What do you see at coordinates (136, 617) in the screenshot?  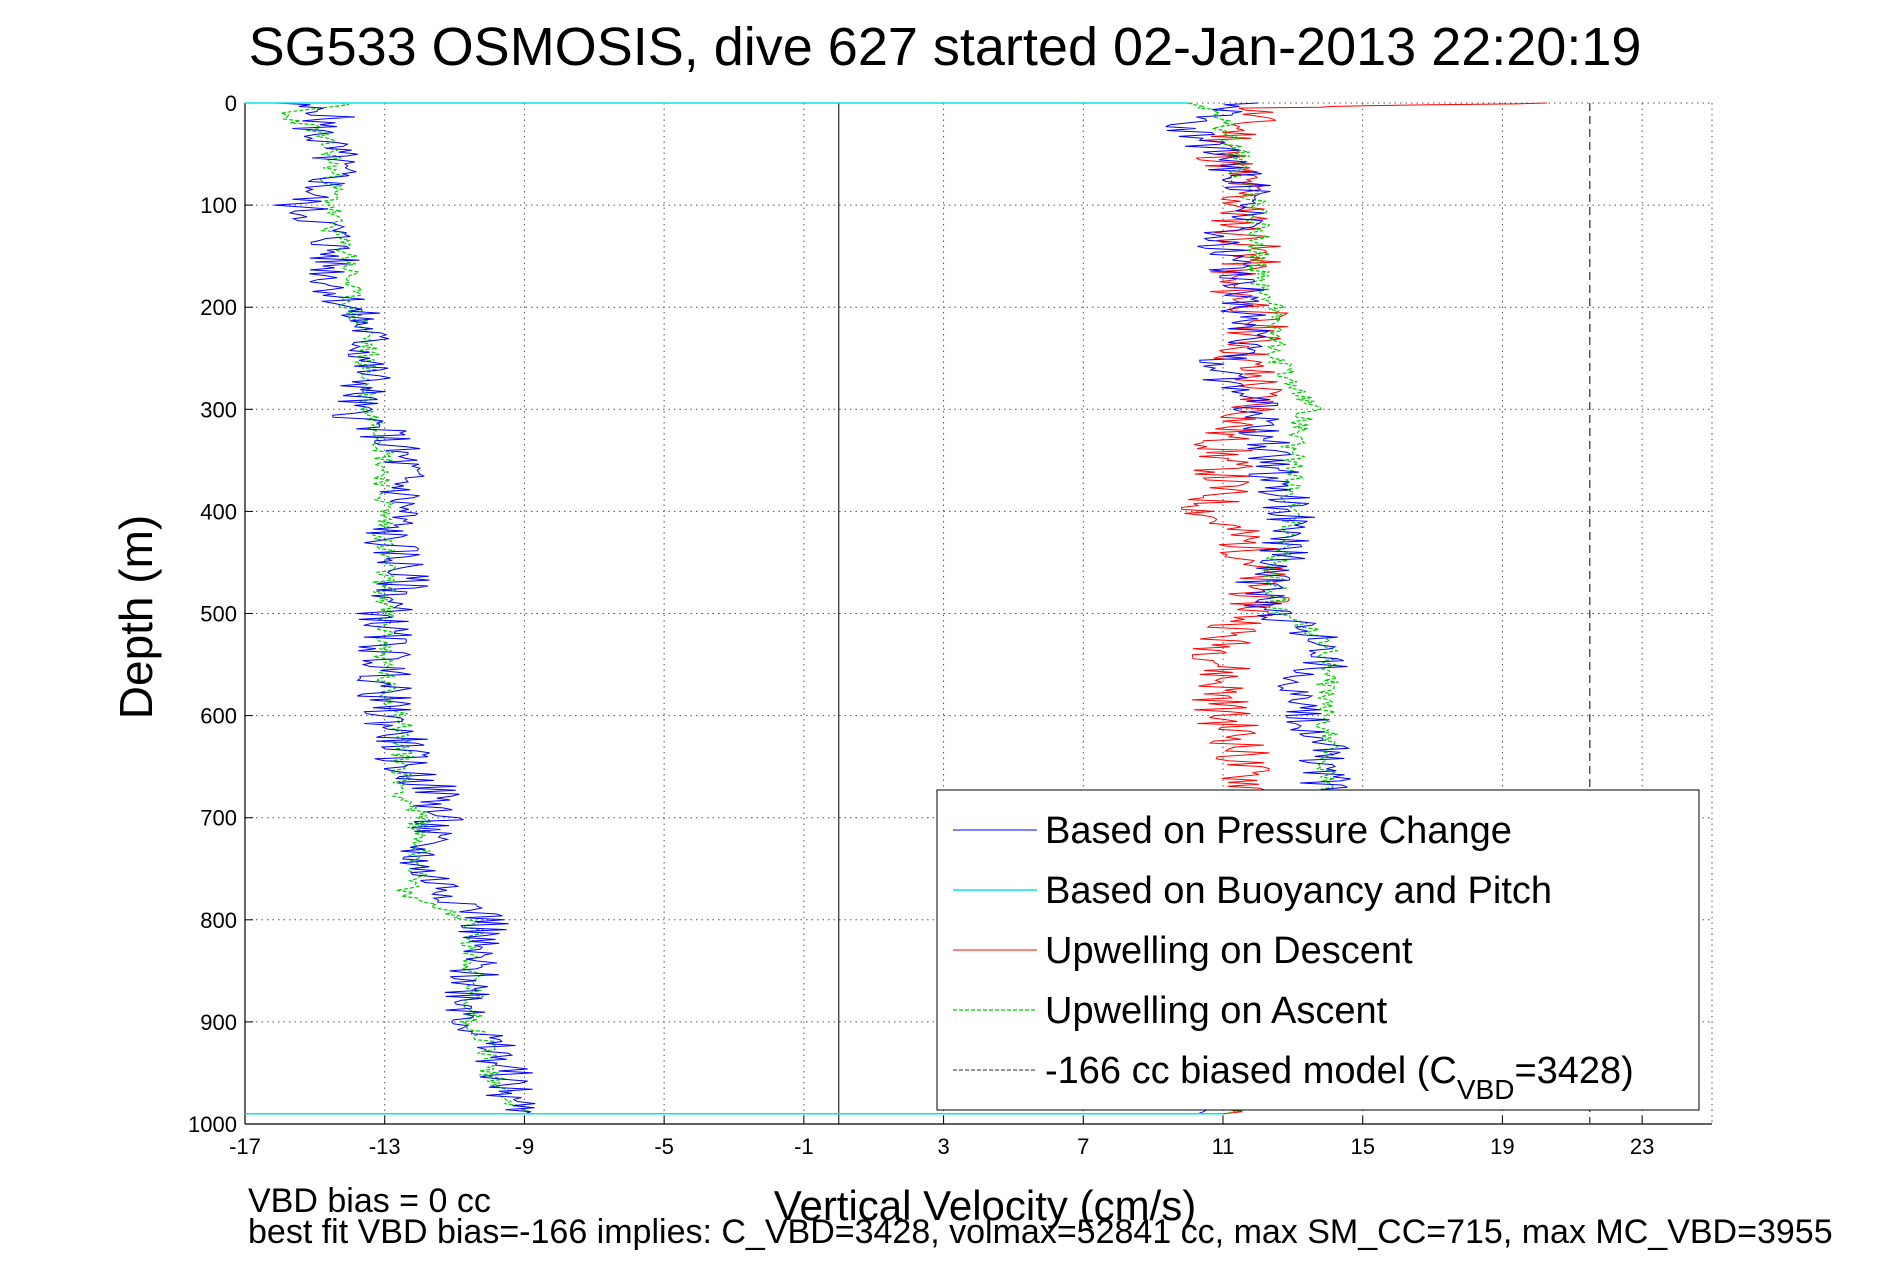 I see `y-axis-label: Depth (m)` at bounding box center [136, 617].